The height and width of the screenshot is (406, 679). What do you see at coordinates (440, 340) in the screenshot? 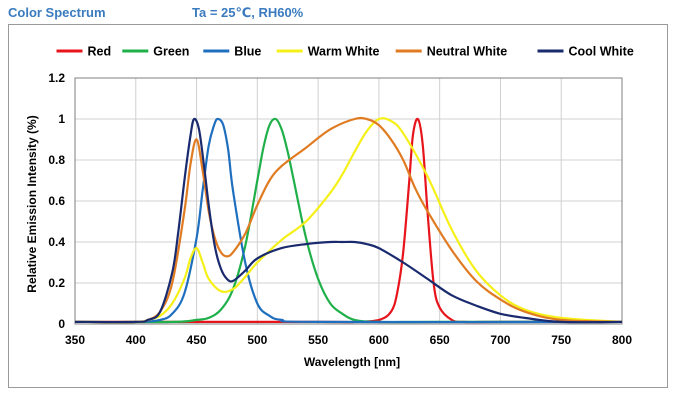
I see `x-tick-label: 650` at bounding box center [440, 340].